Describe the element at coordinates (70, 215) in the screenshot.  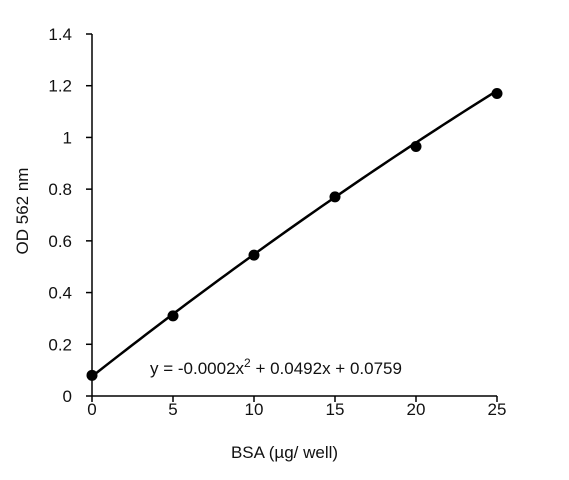
I see `y-axis-ticks: 0 0.2 0.4 0.6 0.8 1 1.2 1.4` at that location.